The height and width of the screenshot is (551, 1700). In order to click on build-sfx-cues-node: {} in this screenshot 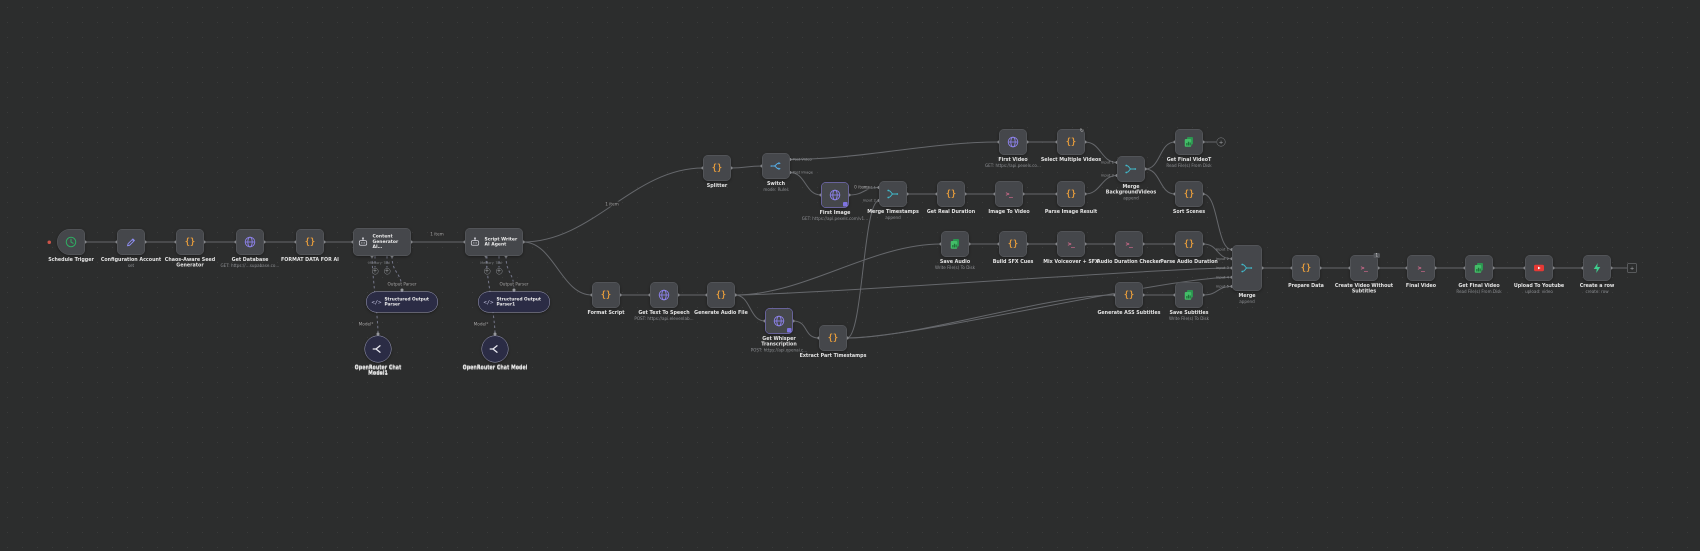, I will do `click(1013, 244)`.